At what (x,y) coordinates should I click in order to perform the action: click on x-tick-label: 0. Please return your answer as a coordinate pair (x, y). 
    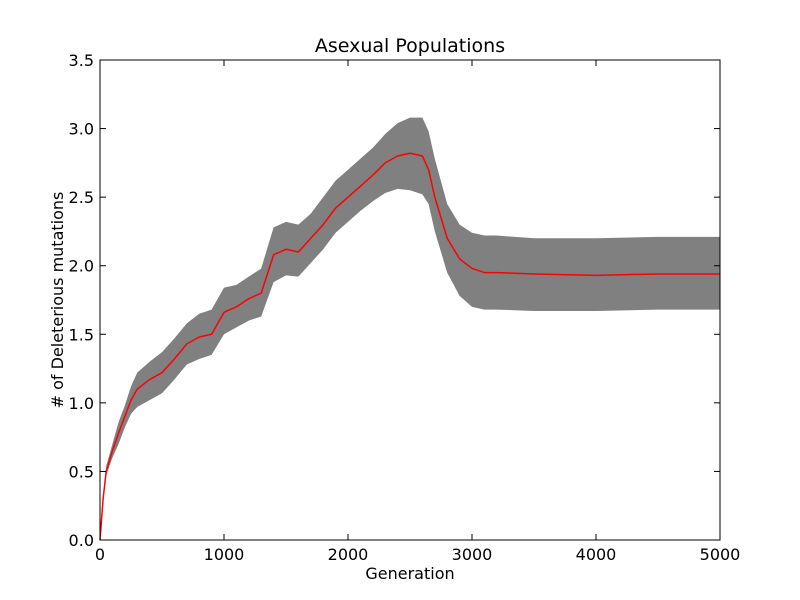
    Looking at the image, I should click on (100, 554).